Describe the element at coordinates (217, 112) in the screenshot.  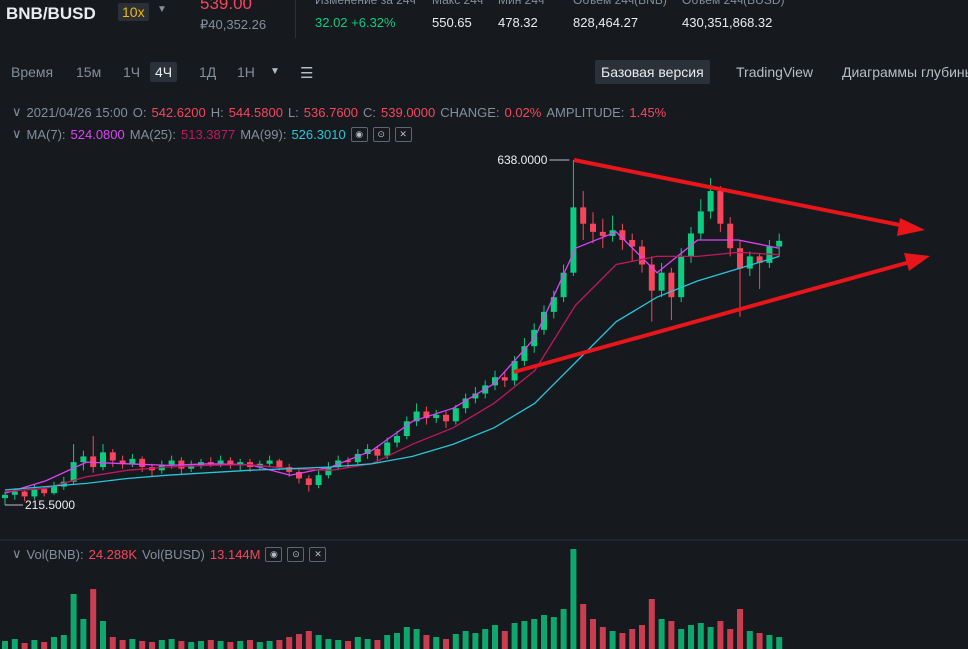
I see `legend-label: H:` at that location.